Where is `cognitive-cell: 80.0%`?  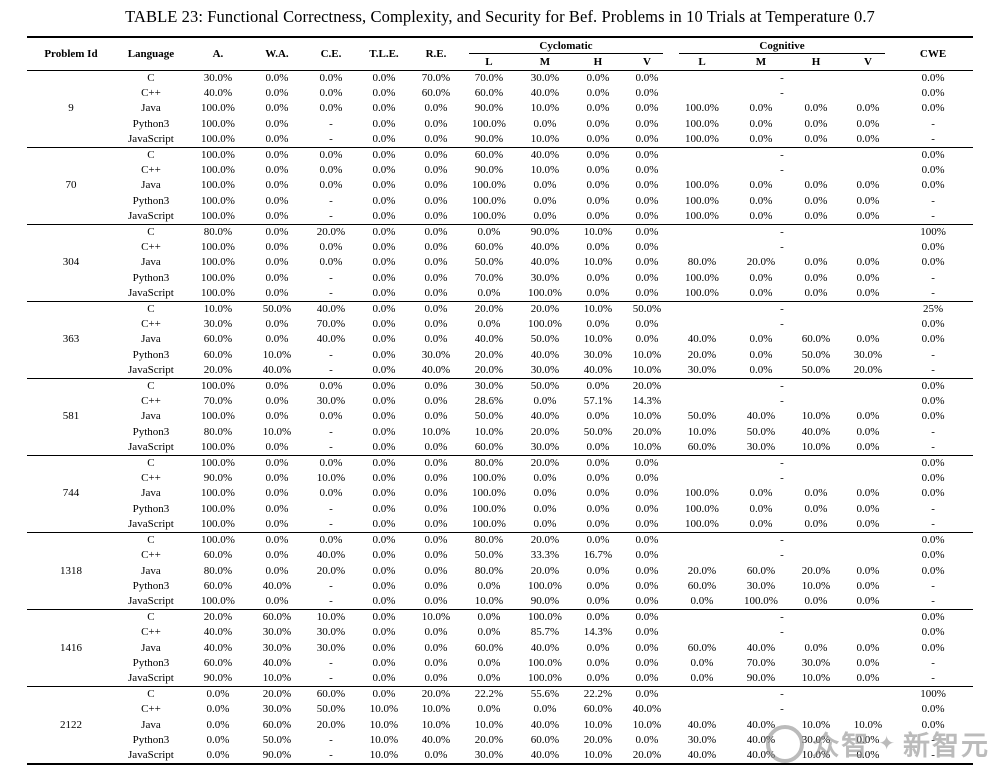 cognitive-cell: 80.0% is located at coordinates (702, 262).